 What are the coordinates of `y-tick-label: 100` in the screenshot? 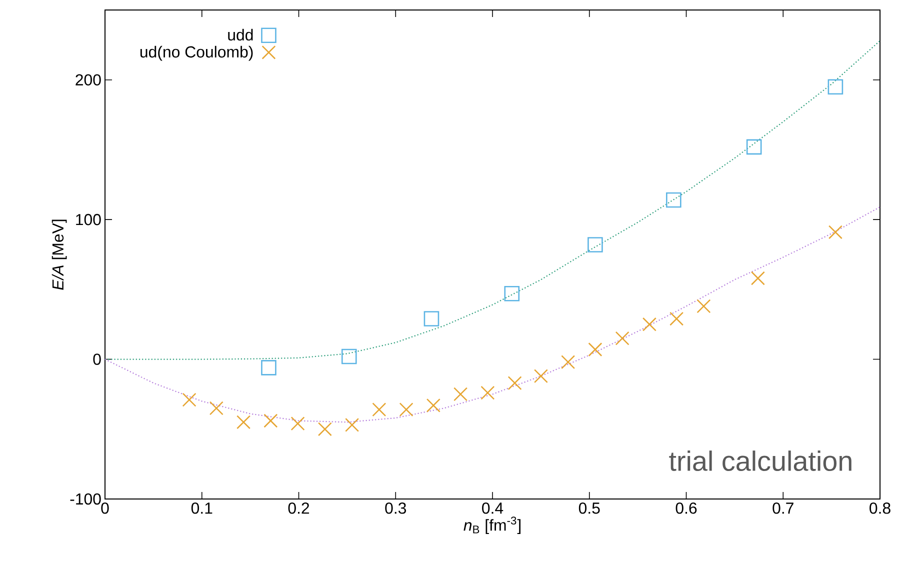 It's located at (88, 220).